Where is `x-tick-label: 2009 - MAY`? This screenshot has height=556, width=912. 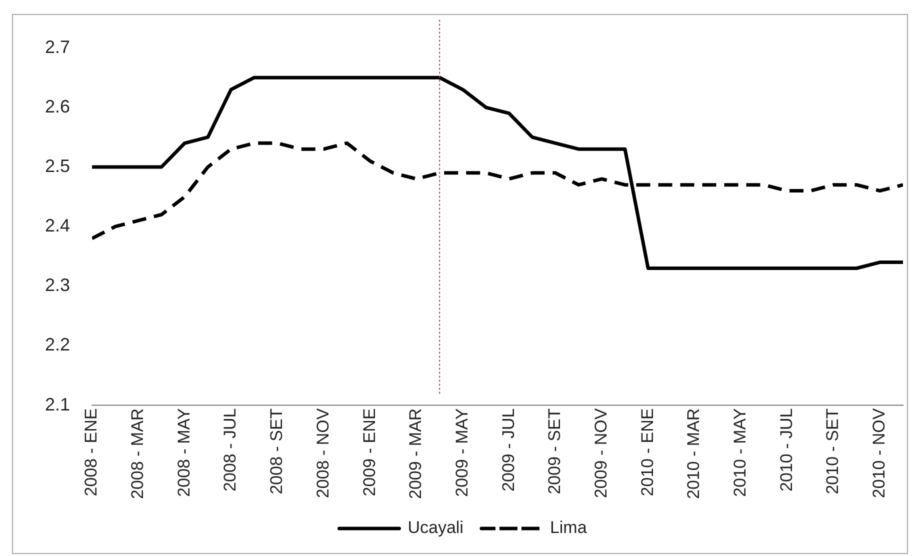 x-tick-label: 2009 - MAY is located at coordinates (462, 452).